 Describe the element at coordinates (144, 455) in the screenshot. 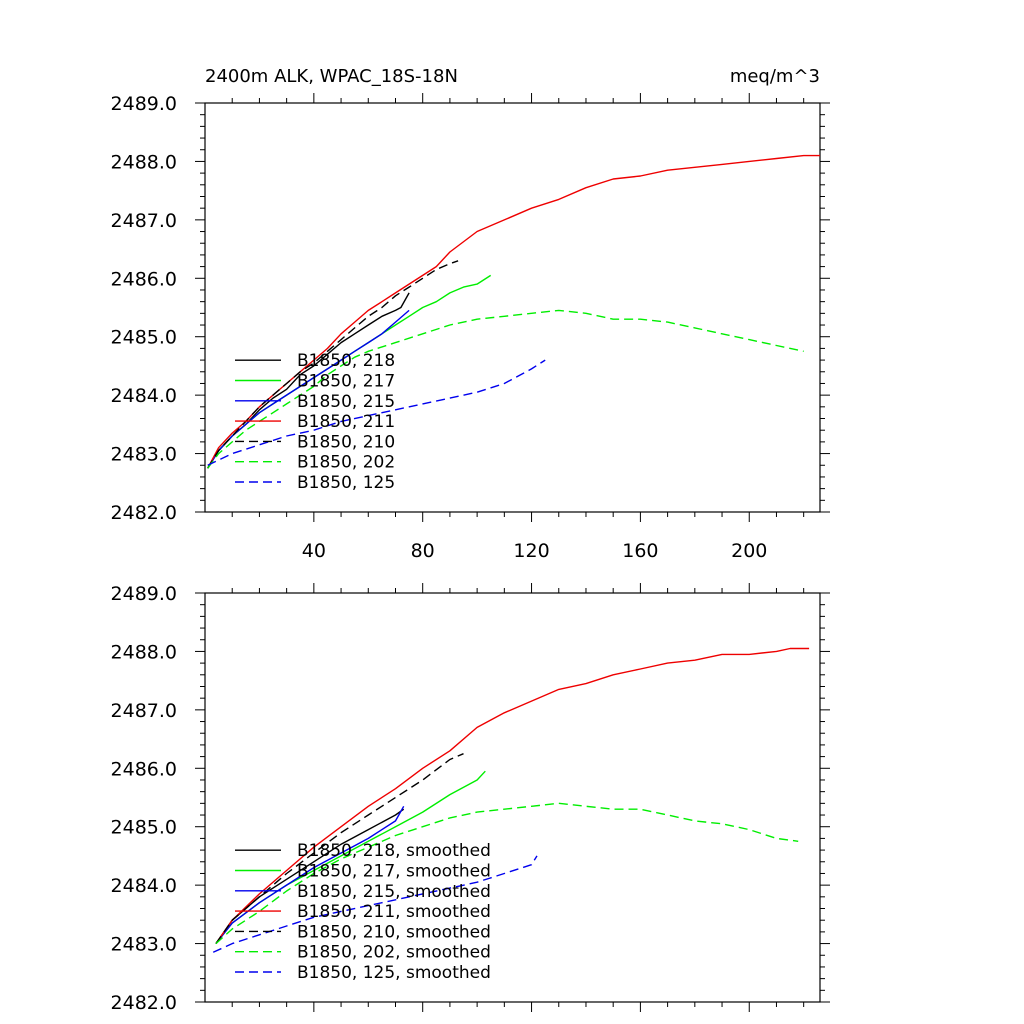

I see `top-y-tick-label: 2483.0` at that location.